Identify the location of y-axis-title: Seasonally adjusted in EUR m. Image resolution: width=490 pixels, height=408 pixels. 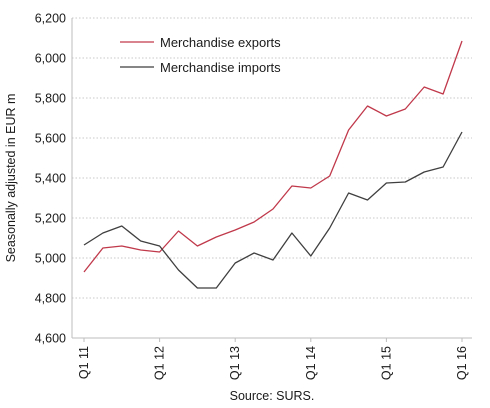
(11, 178).